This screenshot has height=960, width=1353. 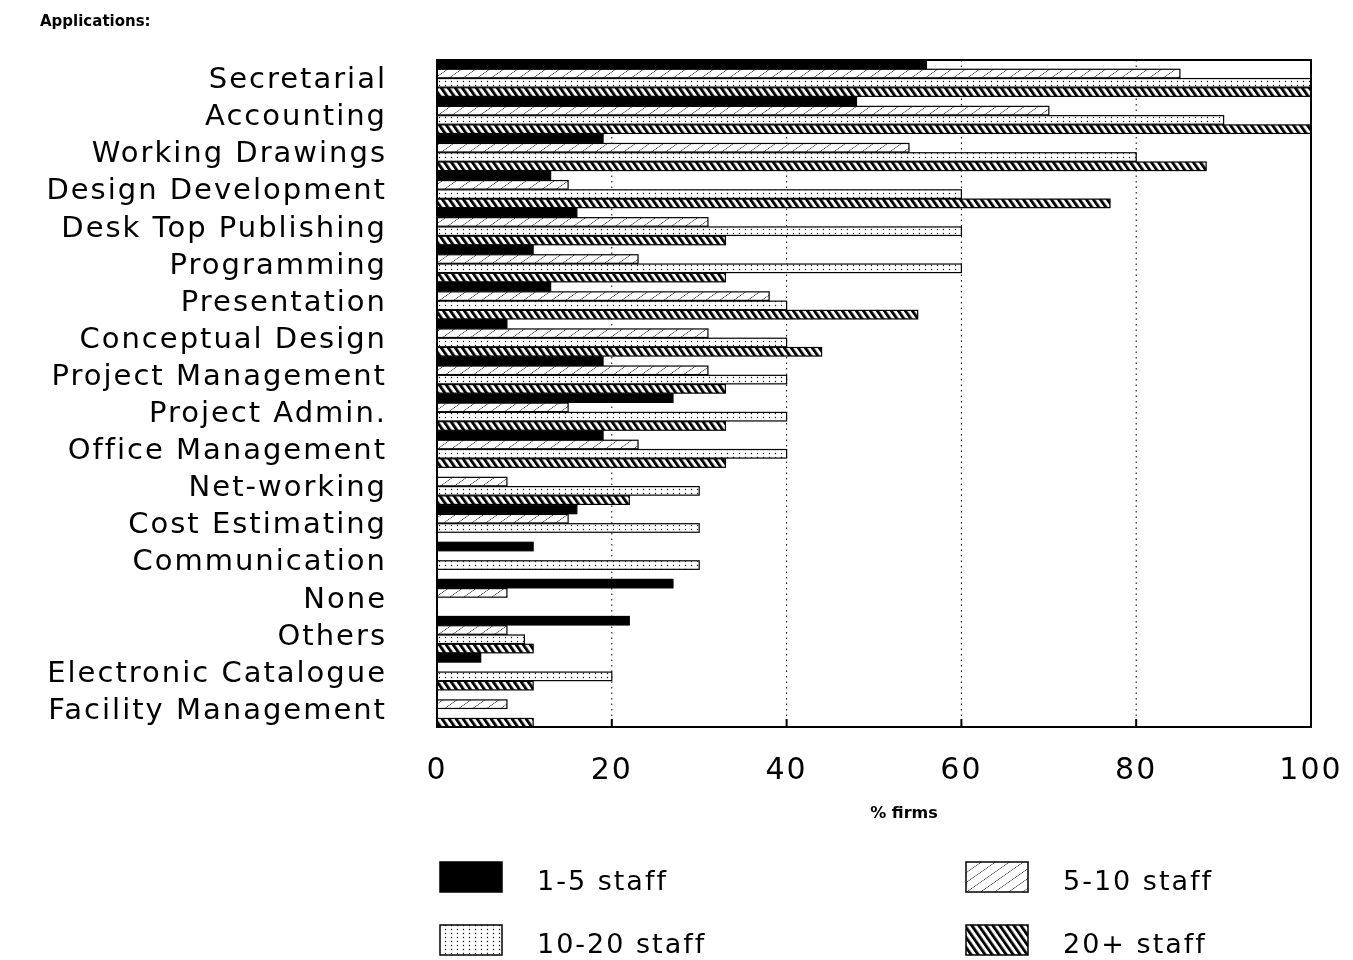 I want to click on y-tick-label: None, so click(x=345, y=597).